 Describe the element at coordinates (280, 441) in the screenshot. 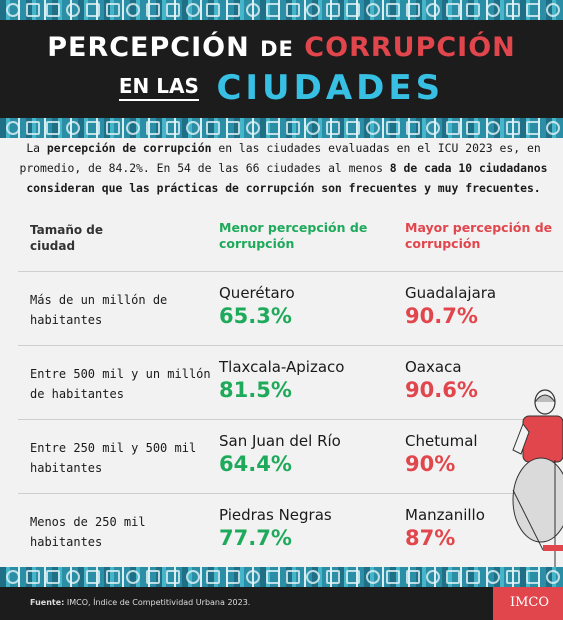

I see `min-city: San Juan del Río` at that location.